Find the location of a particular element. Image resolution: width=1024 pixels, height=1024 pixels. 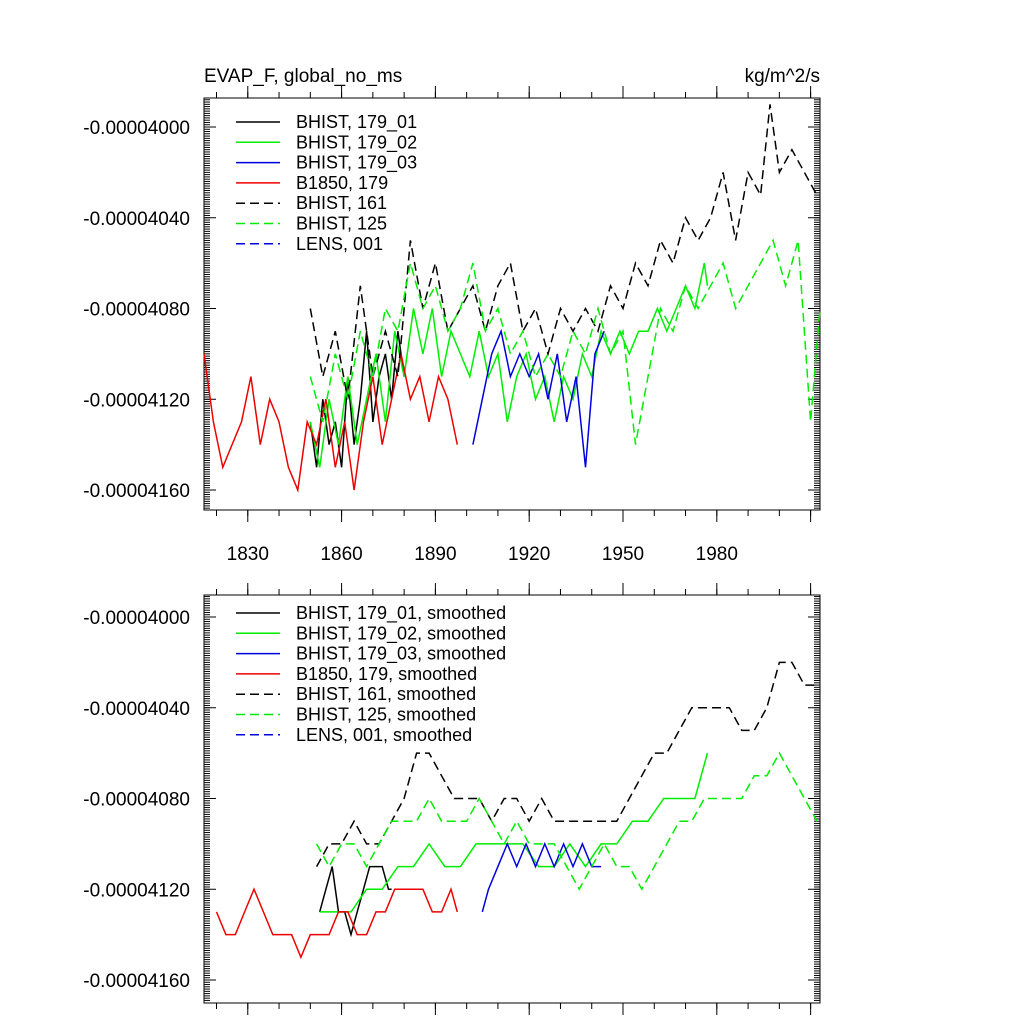

legend-label: BHIST, 161, smoothed is located at coordinates (386, 694).